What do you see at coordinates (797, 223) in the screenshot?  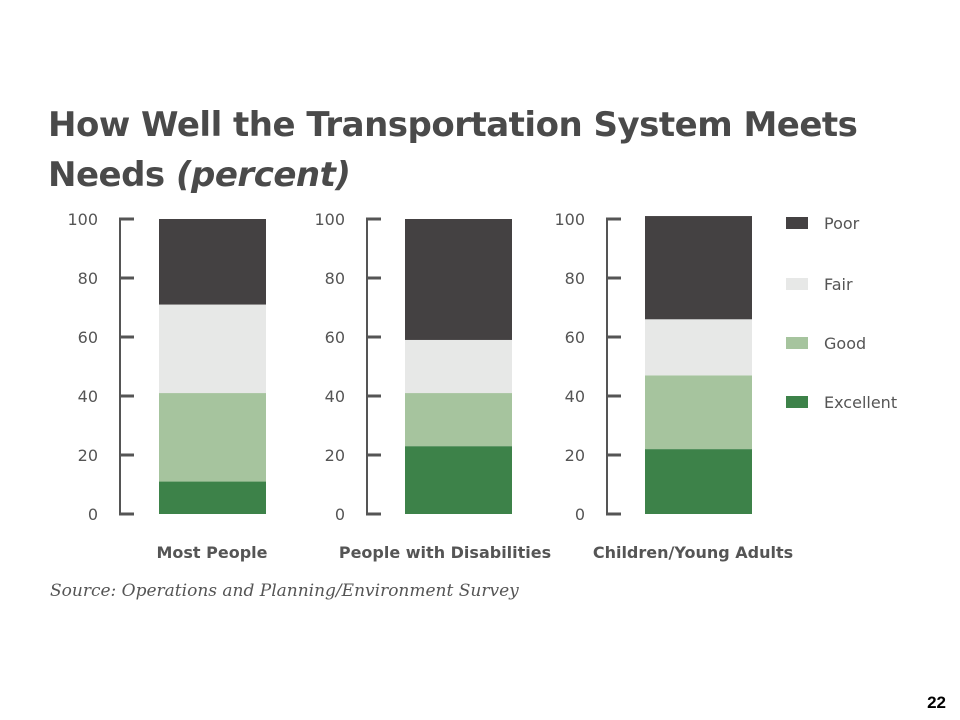 I see `legend-swatch-poor` at bounding box center [797, 223].